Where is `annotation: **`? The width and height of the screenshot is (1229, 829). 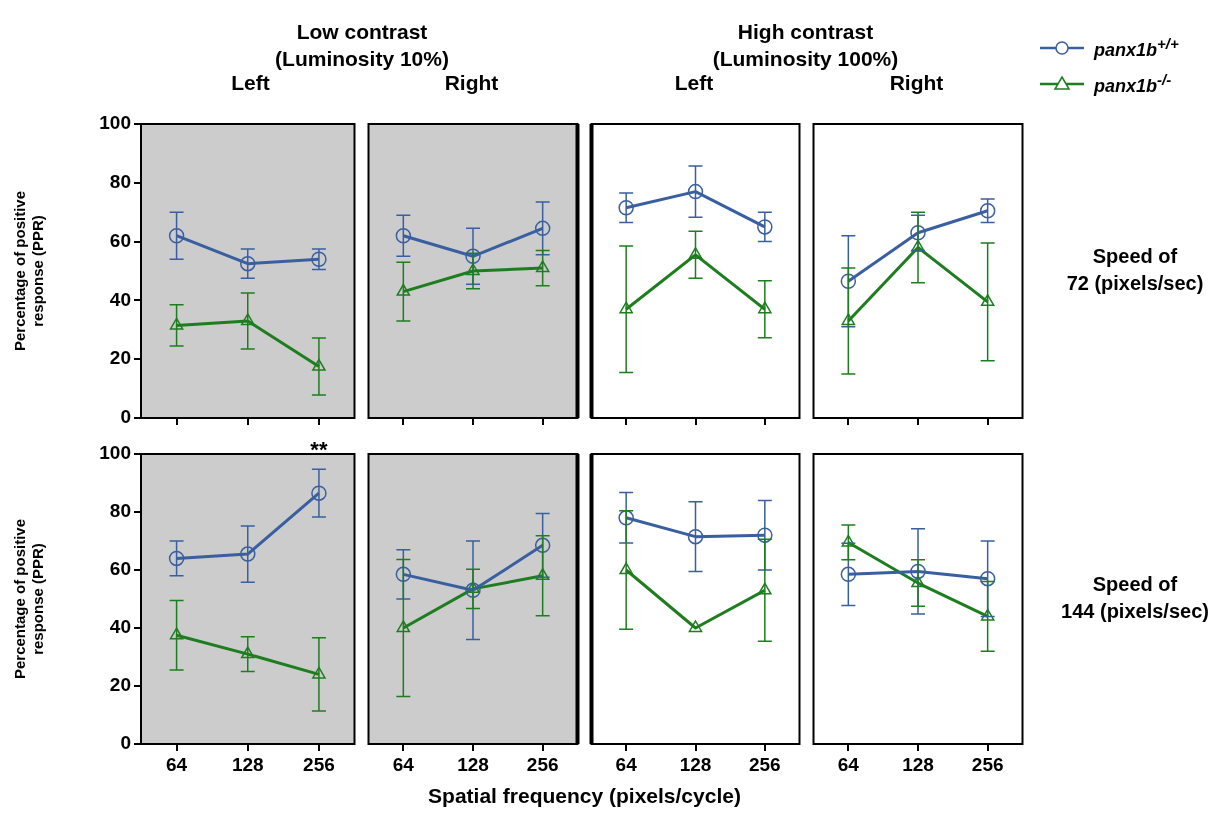
annotation: ** is located at coordinates (319, 450).